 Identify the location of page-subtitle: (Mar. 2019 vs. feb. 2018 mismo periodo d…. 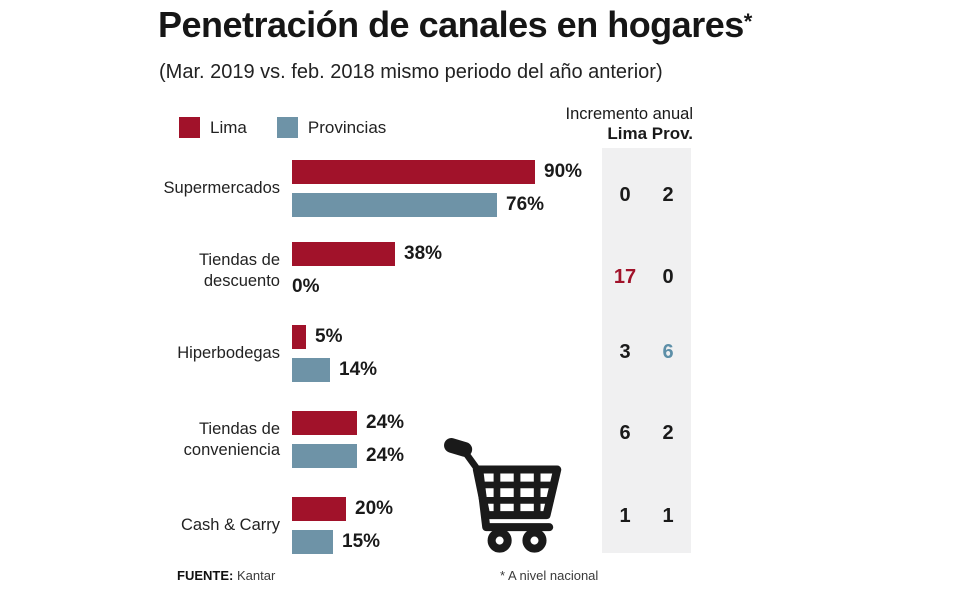
(411, 72).